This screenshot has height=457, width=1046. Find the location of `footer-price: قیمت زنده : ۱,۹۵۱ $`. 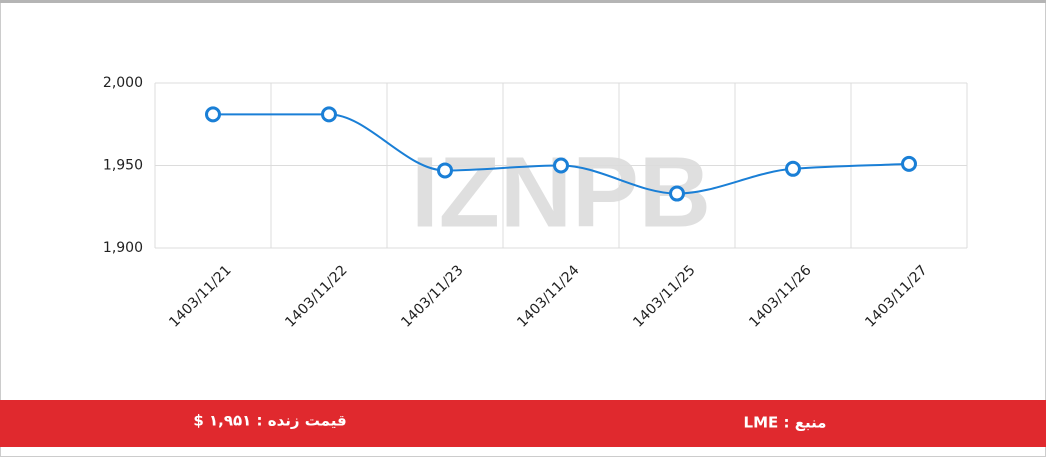

footer-price: قیمت زنده : ۱,۹۵۱ $ is located at coordinates (269, 421).